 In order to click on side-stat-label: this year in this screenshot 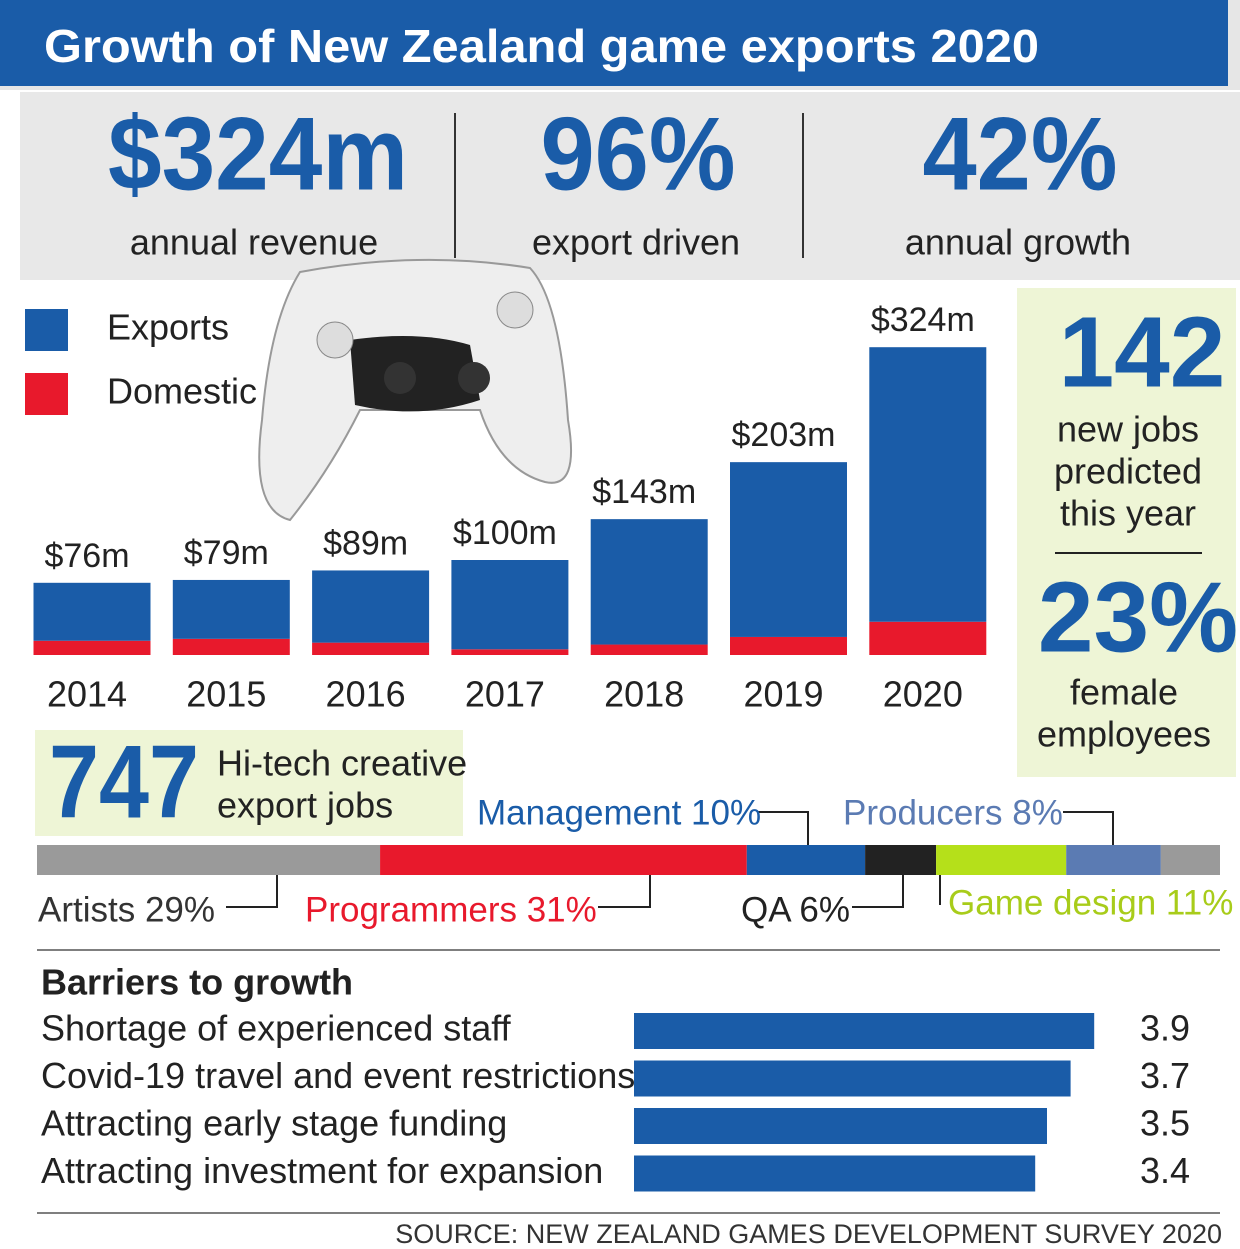, I will do `click(1128, 513)`.